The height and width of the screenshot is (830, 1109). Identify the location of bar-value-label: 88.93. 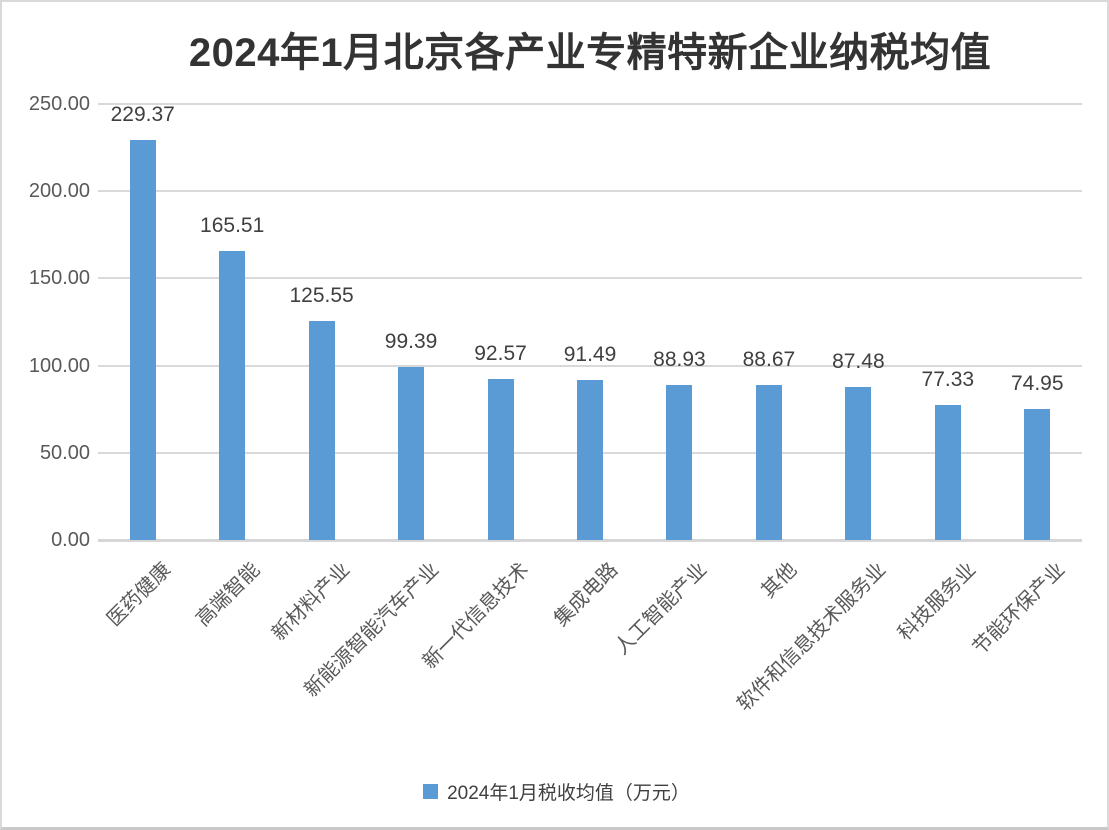
(679, 359).